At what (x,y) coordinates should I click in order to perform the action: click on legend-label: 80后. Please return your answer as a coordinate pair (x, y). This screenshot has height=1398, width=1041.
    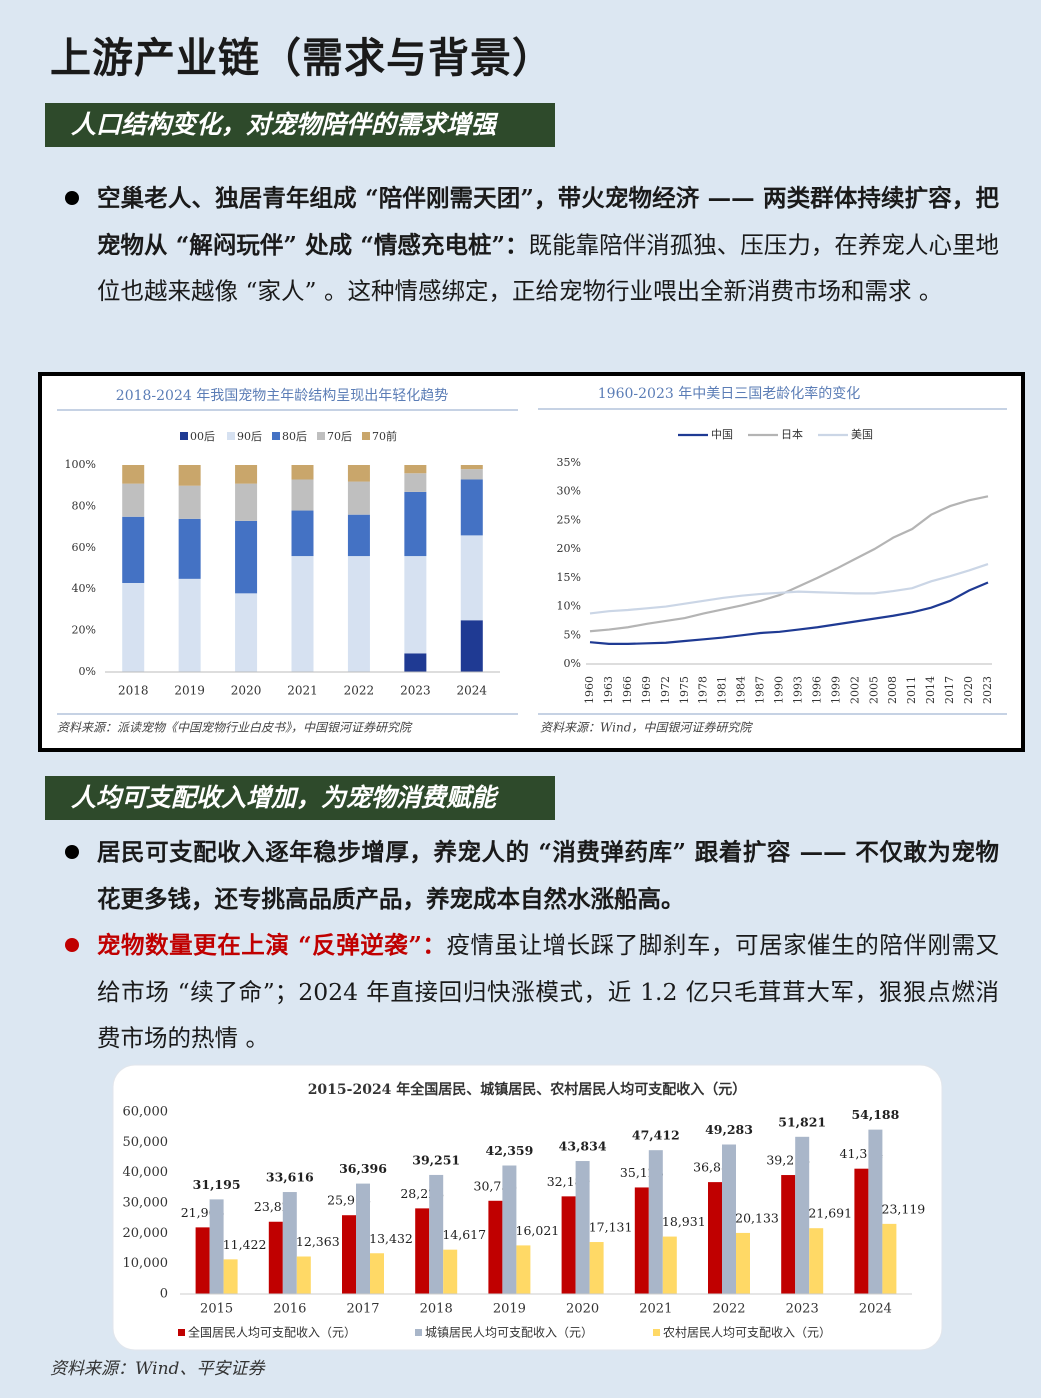
    Looking at the image, I should click on (294, 436).